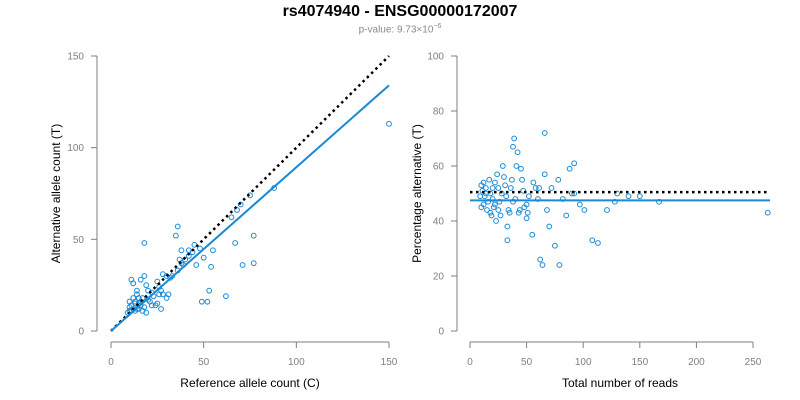  What do you see at coordinates (437, 26) in the screenshot?
I see `pvalue-exponent: −6` at bounding box center [437, 26].